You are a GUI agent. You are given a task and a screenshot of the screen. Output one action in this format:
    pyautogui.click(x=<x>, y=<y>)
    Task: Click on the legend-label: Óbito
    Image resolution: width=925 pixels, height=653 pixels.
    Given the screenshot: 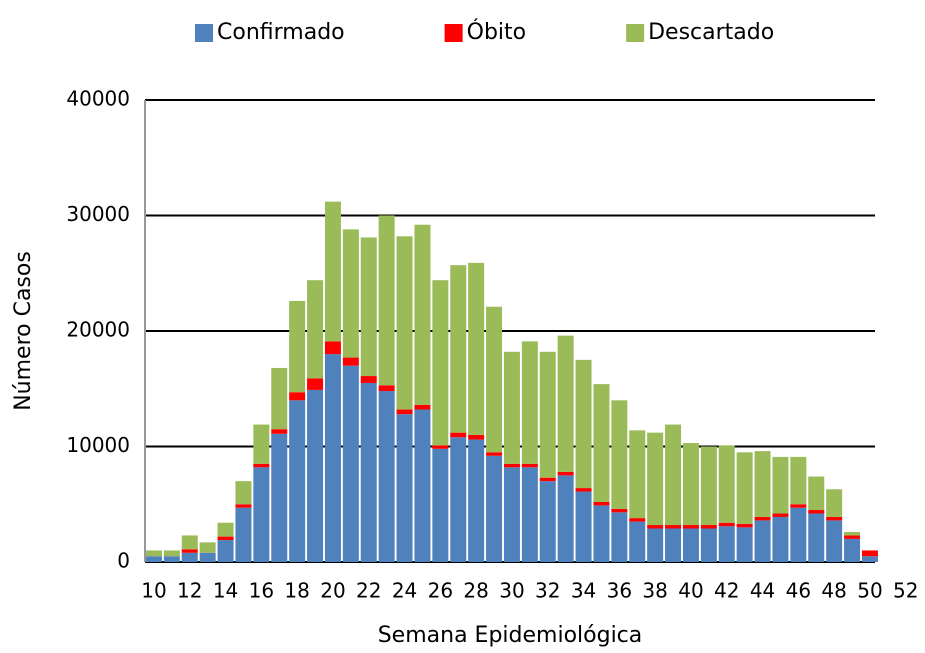 What is the action you would take?
    pyautogui.click(x=496, y=32)
    